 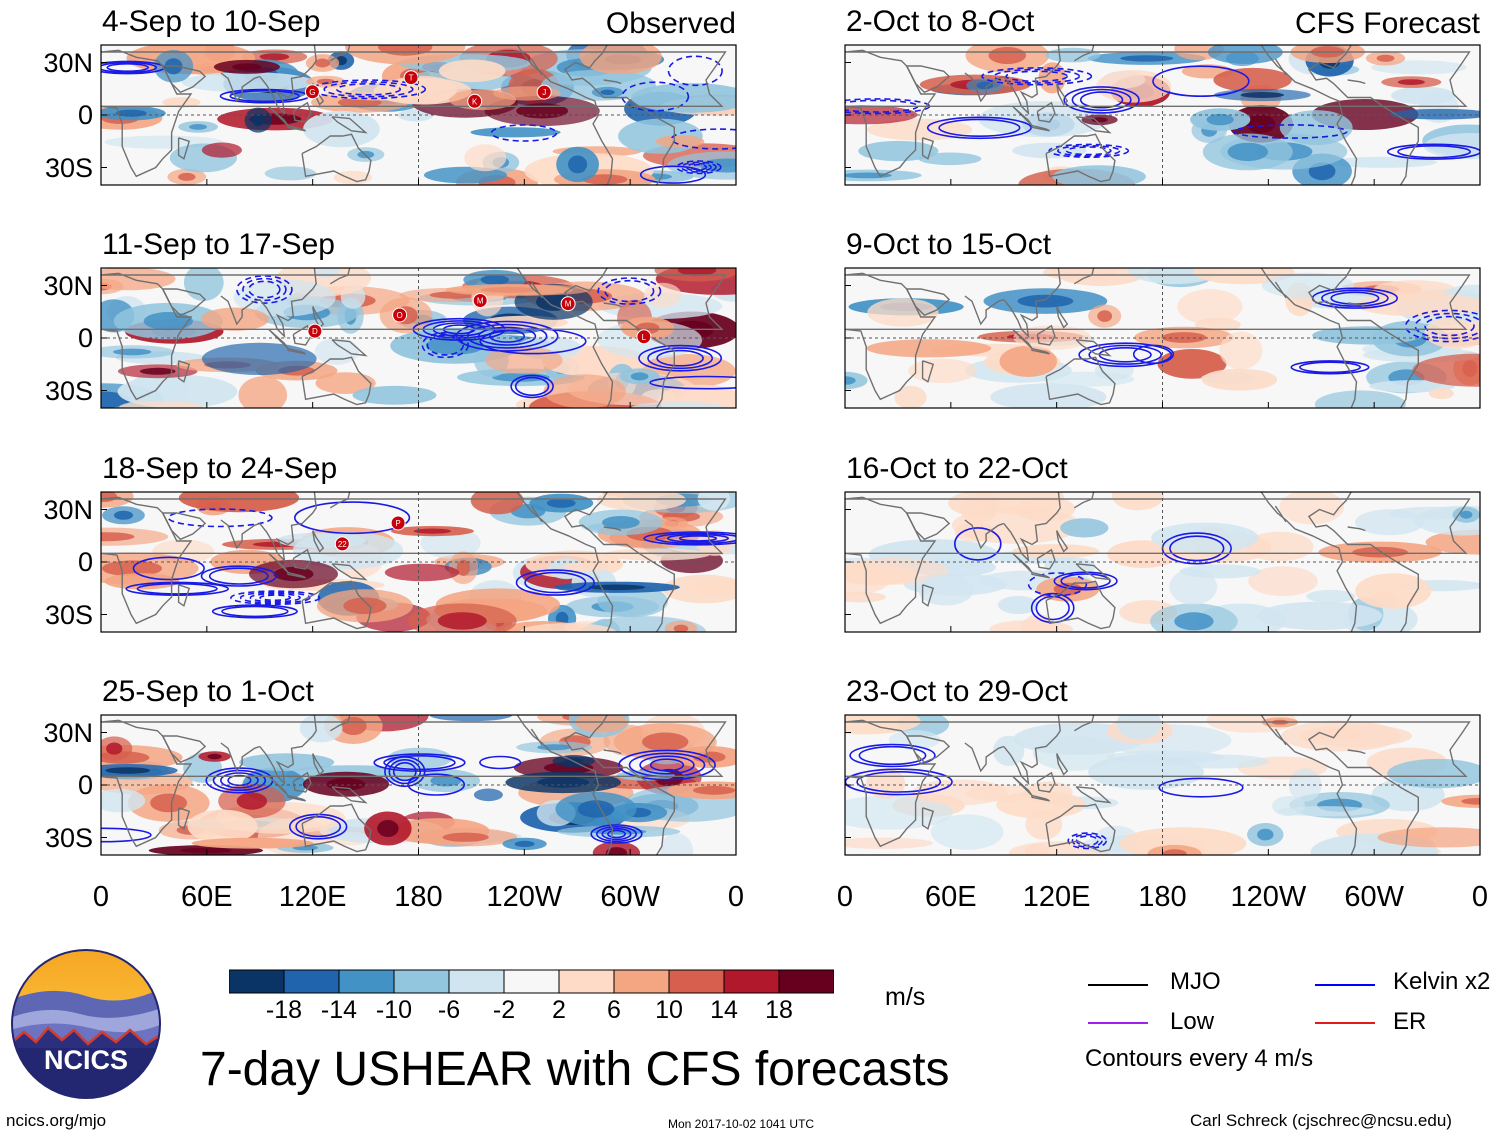 What do you see at coordinates (614, 1010) in the screenshot?
I see `colorbar-label: 6` at bounding box center [614, 1010].